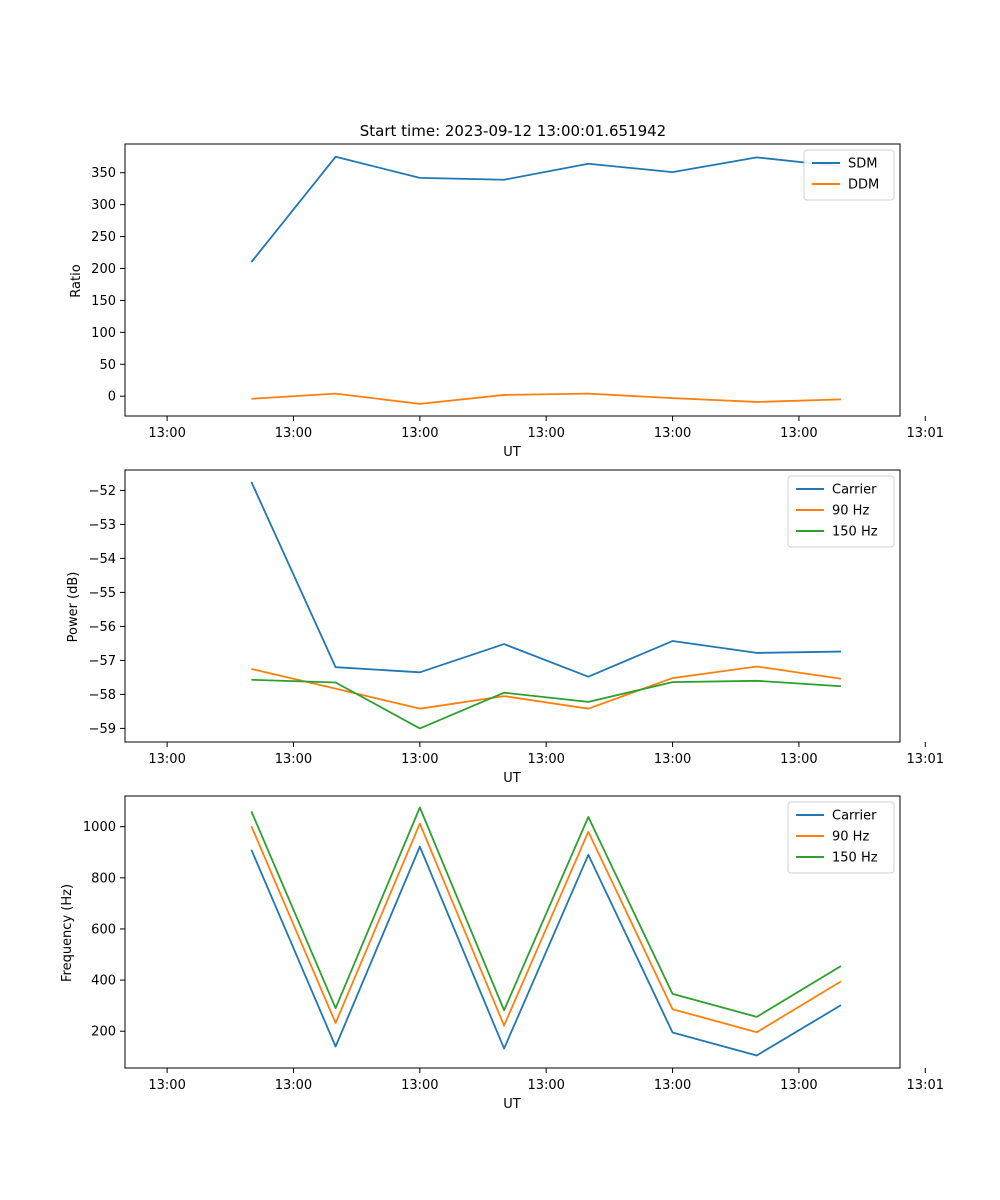 The width and height of the screenshot is (1000, 1200). I want to click on legend-label: SDM, so click(862, 164).